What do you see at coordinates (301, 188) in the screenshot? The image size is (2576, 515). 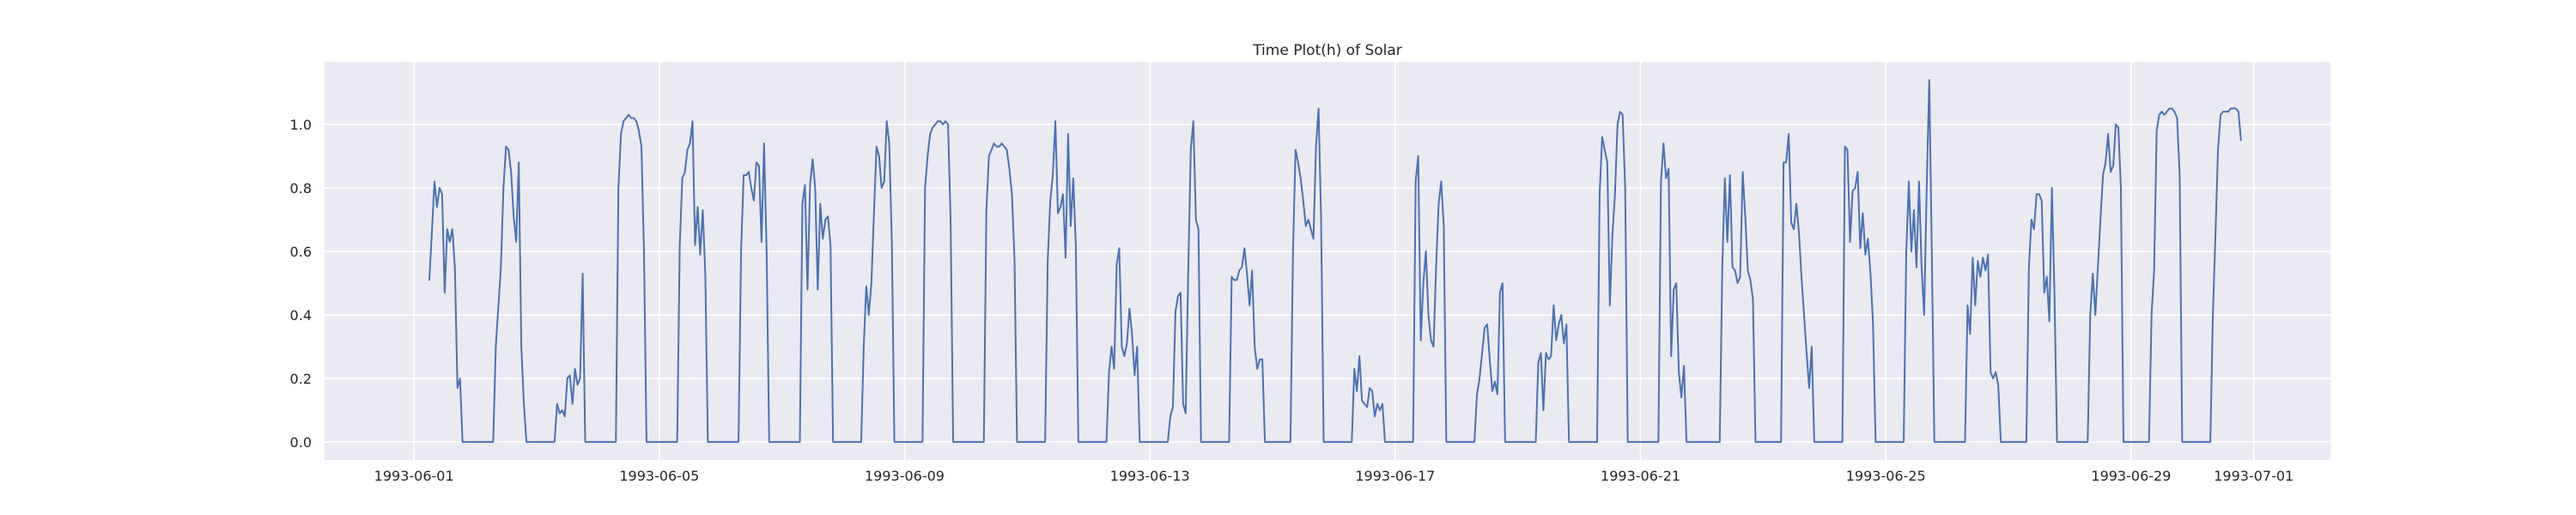 I see `y-tick-label: 0.8` at bounding box center [301, 188].